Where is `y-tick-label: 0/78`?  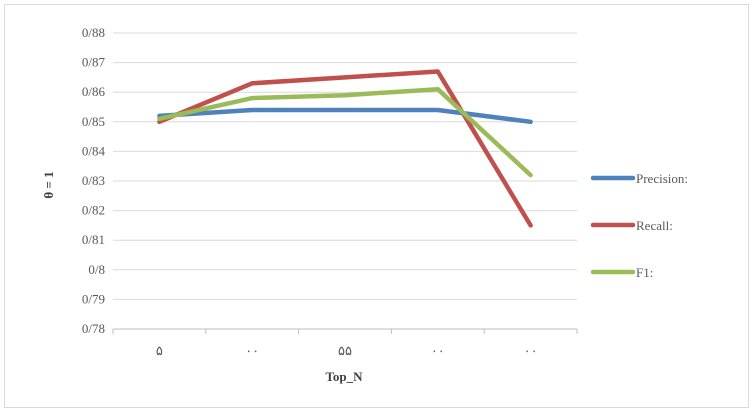
y-tick-label: 0/78 is located at coordinates (93, 328).